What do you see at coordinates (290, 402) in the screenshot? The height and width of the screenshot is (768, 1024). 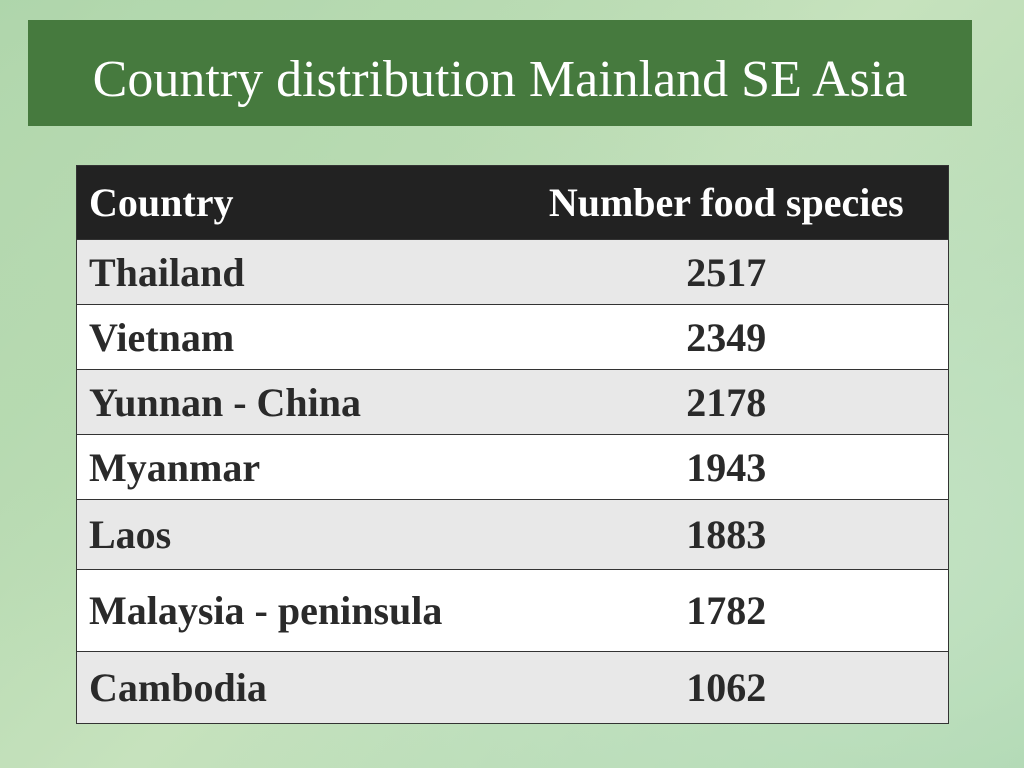 I see `country-cell: Yunnan - China` at bounding box center [290, 402].